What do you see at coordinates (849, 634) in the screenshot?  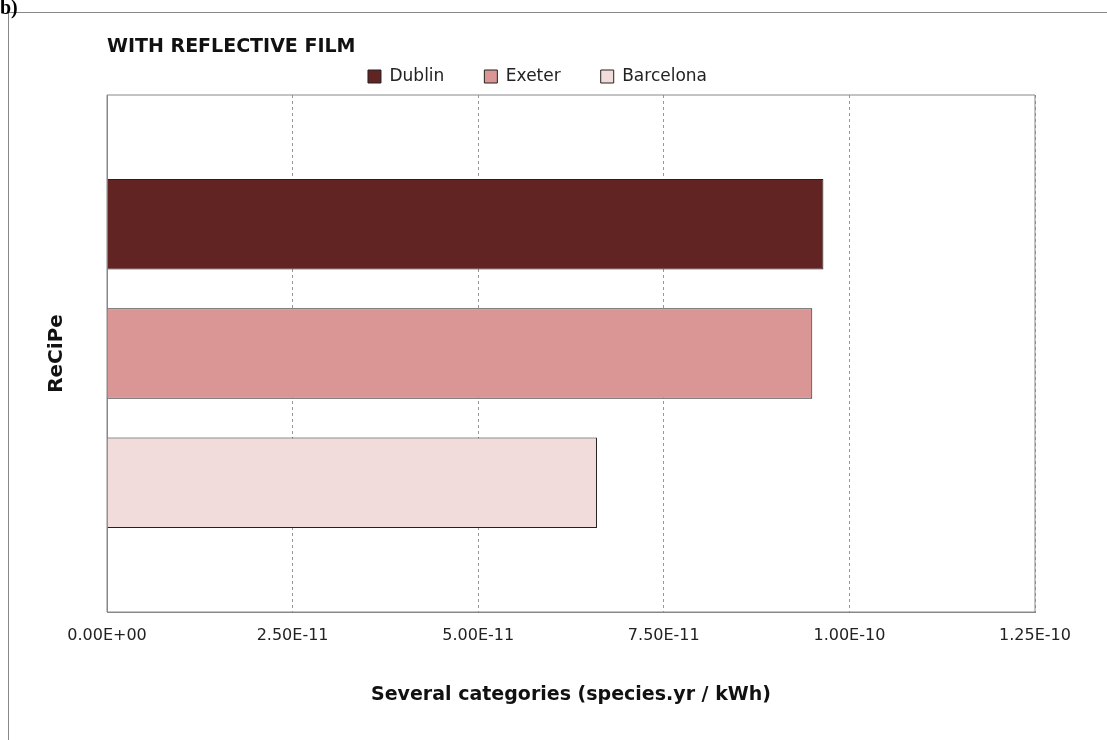 I see `x-tick-label: 1.00E-10` at bounding box center [849, 634].